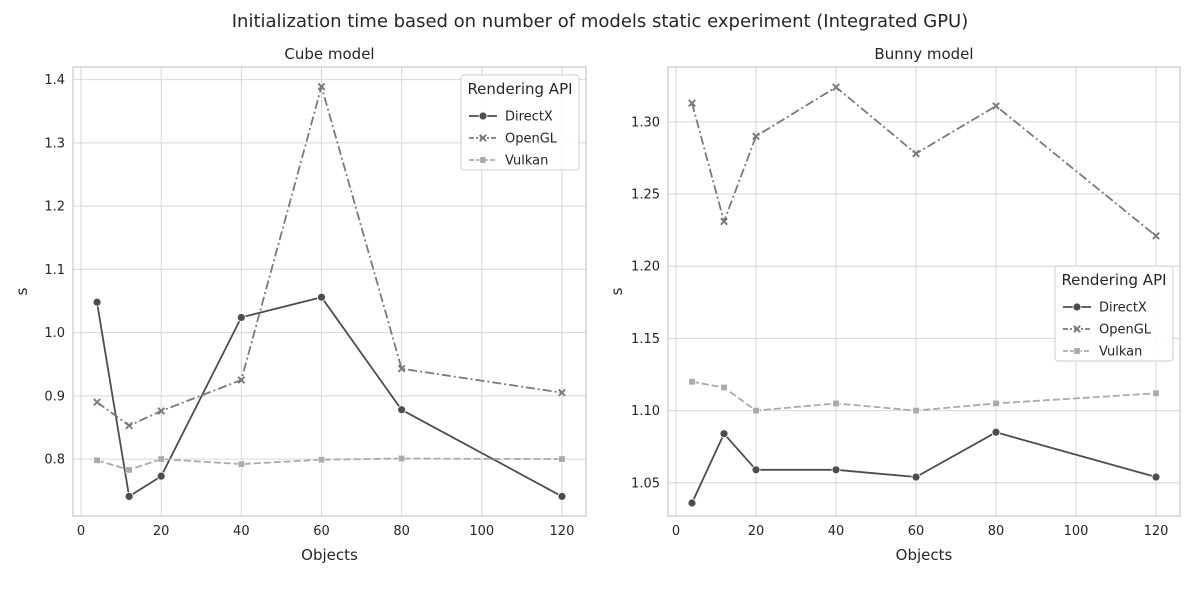 This screenshot has width=1200, height=600. I want to click on y-tick-label: 1.0, so click(54, 333).